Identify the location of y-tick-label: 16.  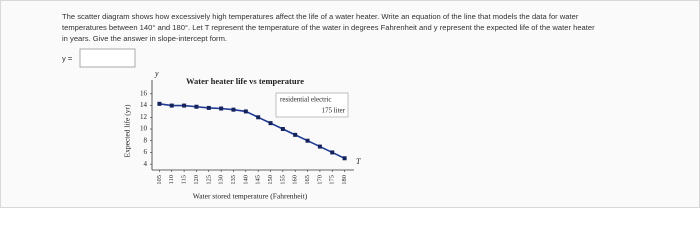
(144, 93).